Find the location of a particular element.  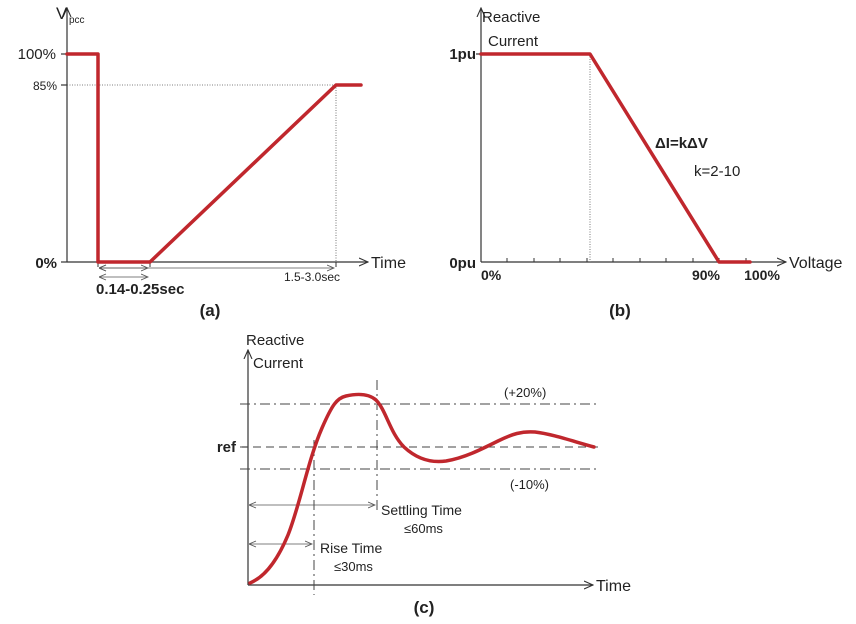

chart-c-ref-label: ref is located at coordinates (227, 447).